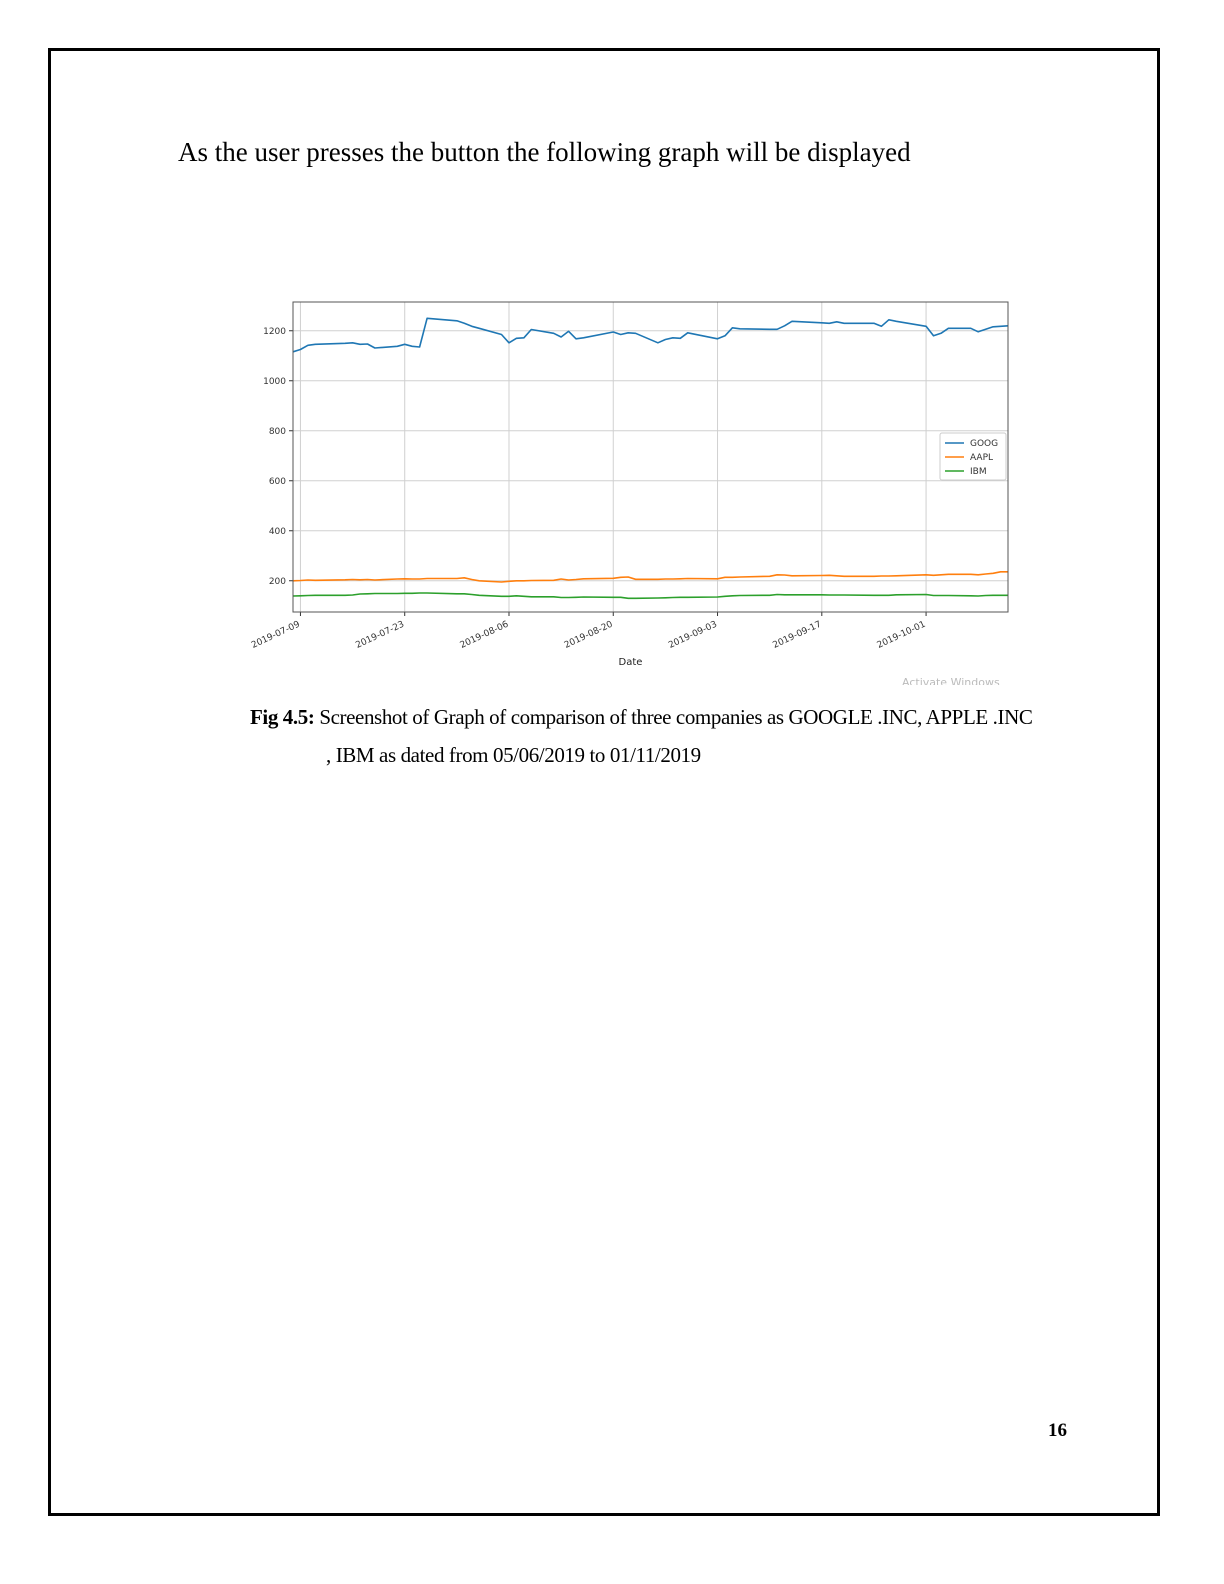 The width and height of the screenshot is (1224, 1584). I want to click on series-line-aapl, so click(650, 576).